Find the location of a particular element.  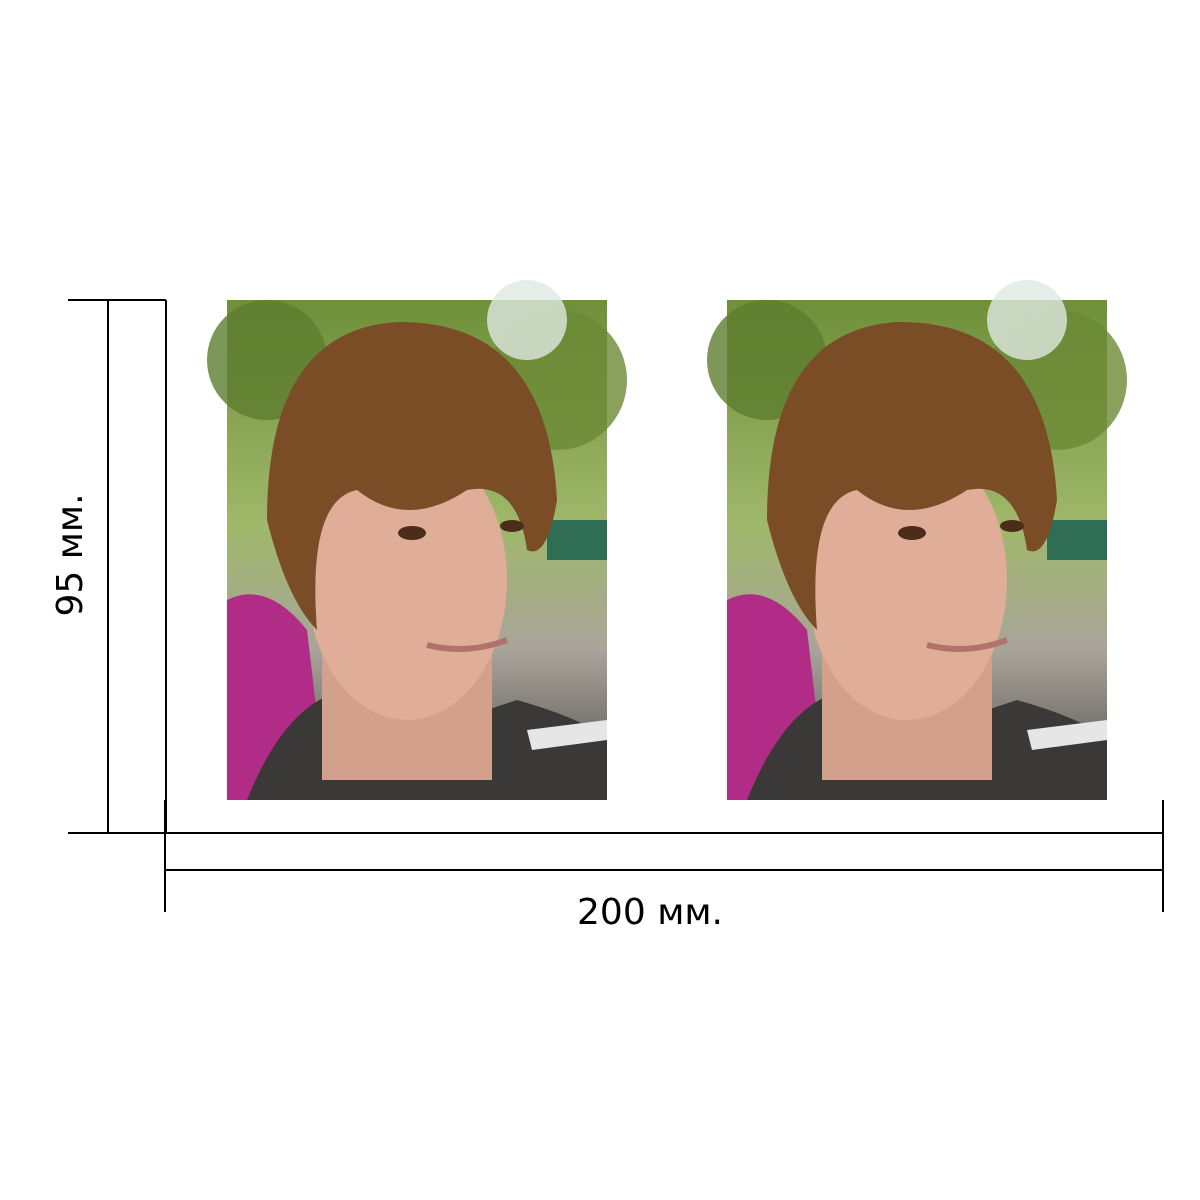

height-label: 95 мм. is located at coordinates (70, 554).